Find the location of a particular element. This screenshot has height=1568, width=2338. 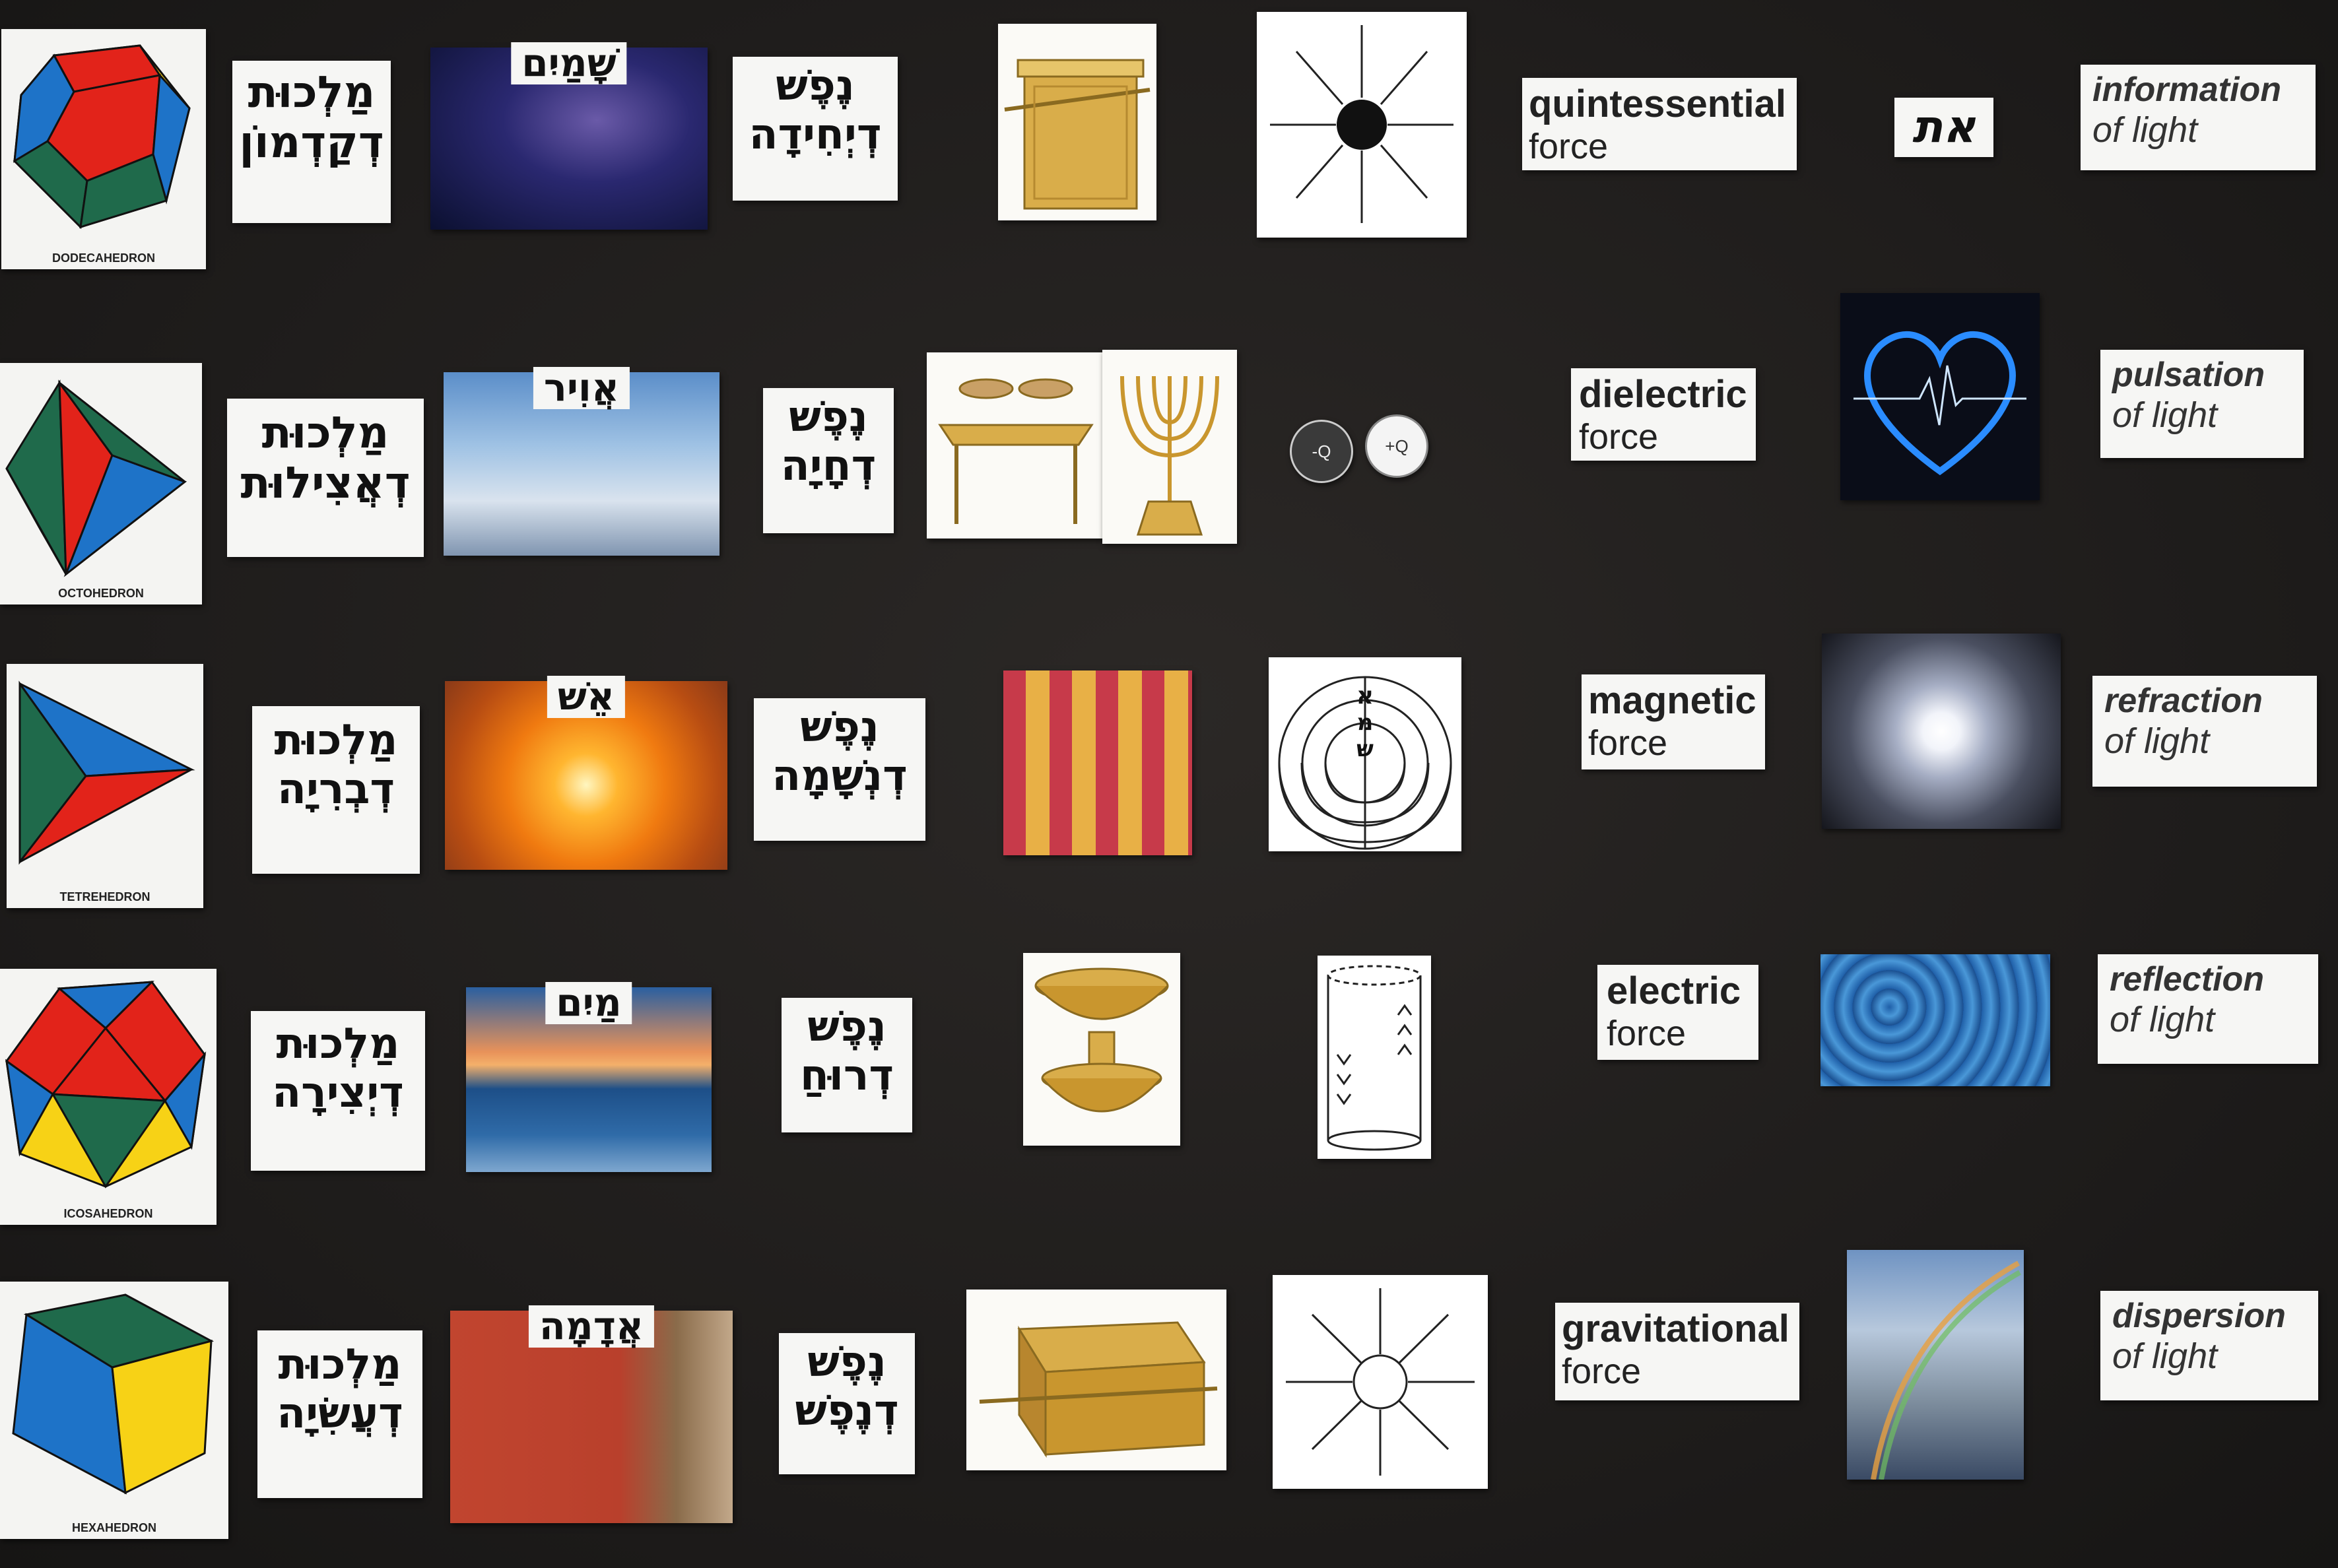

solid-label: DODECAHEDRON is located at coordinates (103, 258).